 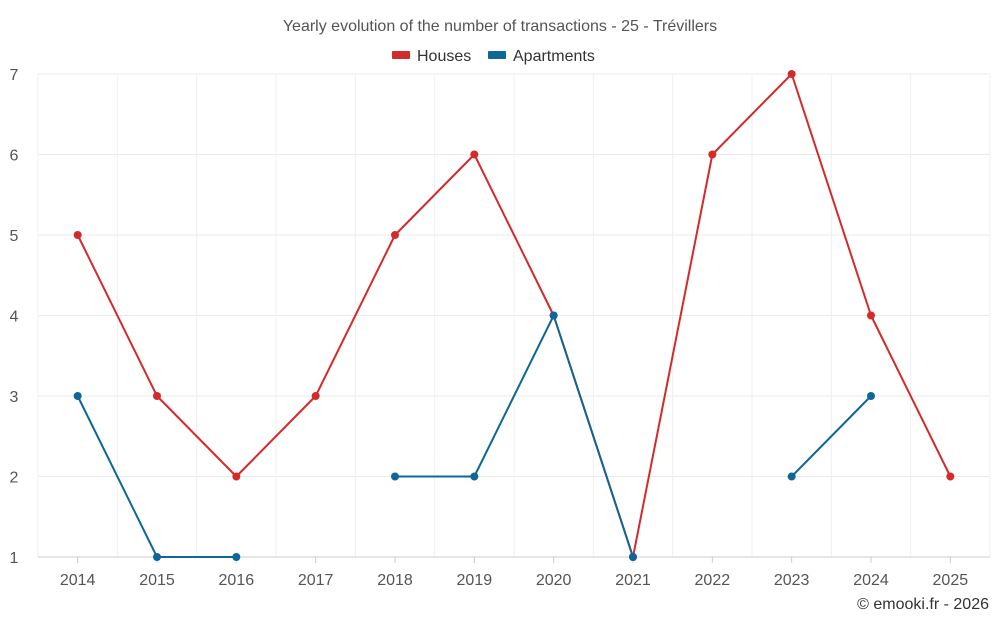 I want to click on y-tick-label: 4, so click(x=14, y=317).